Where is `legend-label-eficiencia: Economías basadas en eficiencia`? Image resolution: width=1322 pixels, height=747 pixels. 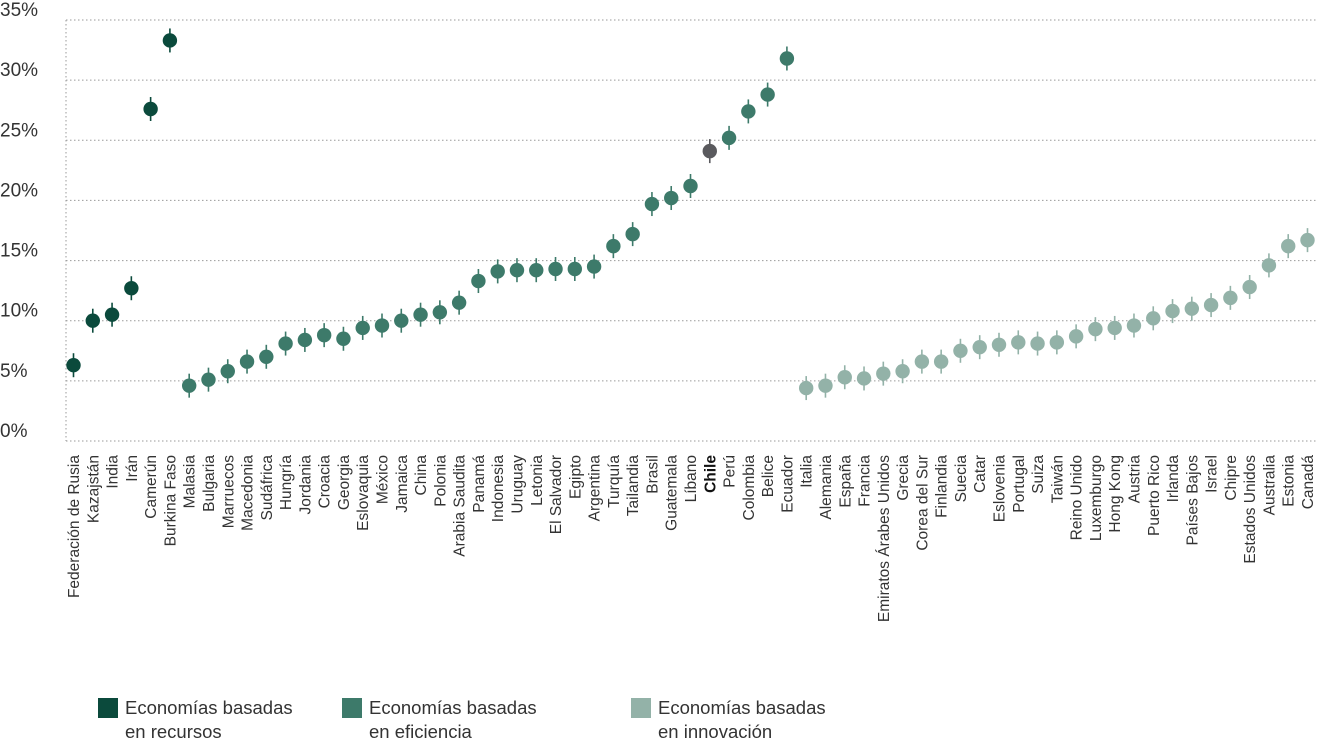
legend-label-eficiencia: Economías basadas en eficiencia is located at coordinates (453, 719).